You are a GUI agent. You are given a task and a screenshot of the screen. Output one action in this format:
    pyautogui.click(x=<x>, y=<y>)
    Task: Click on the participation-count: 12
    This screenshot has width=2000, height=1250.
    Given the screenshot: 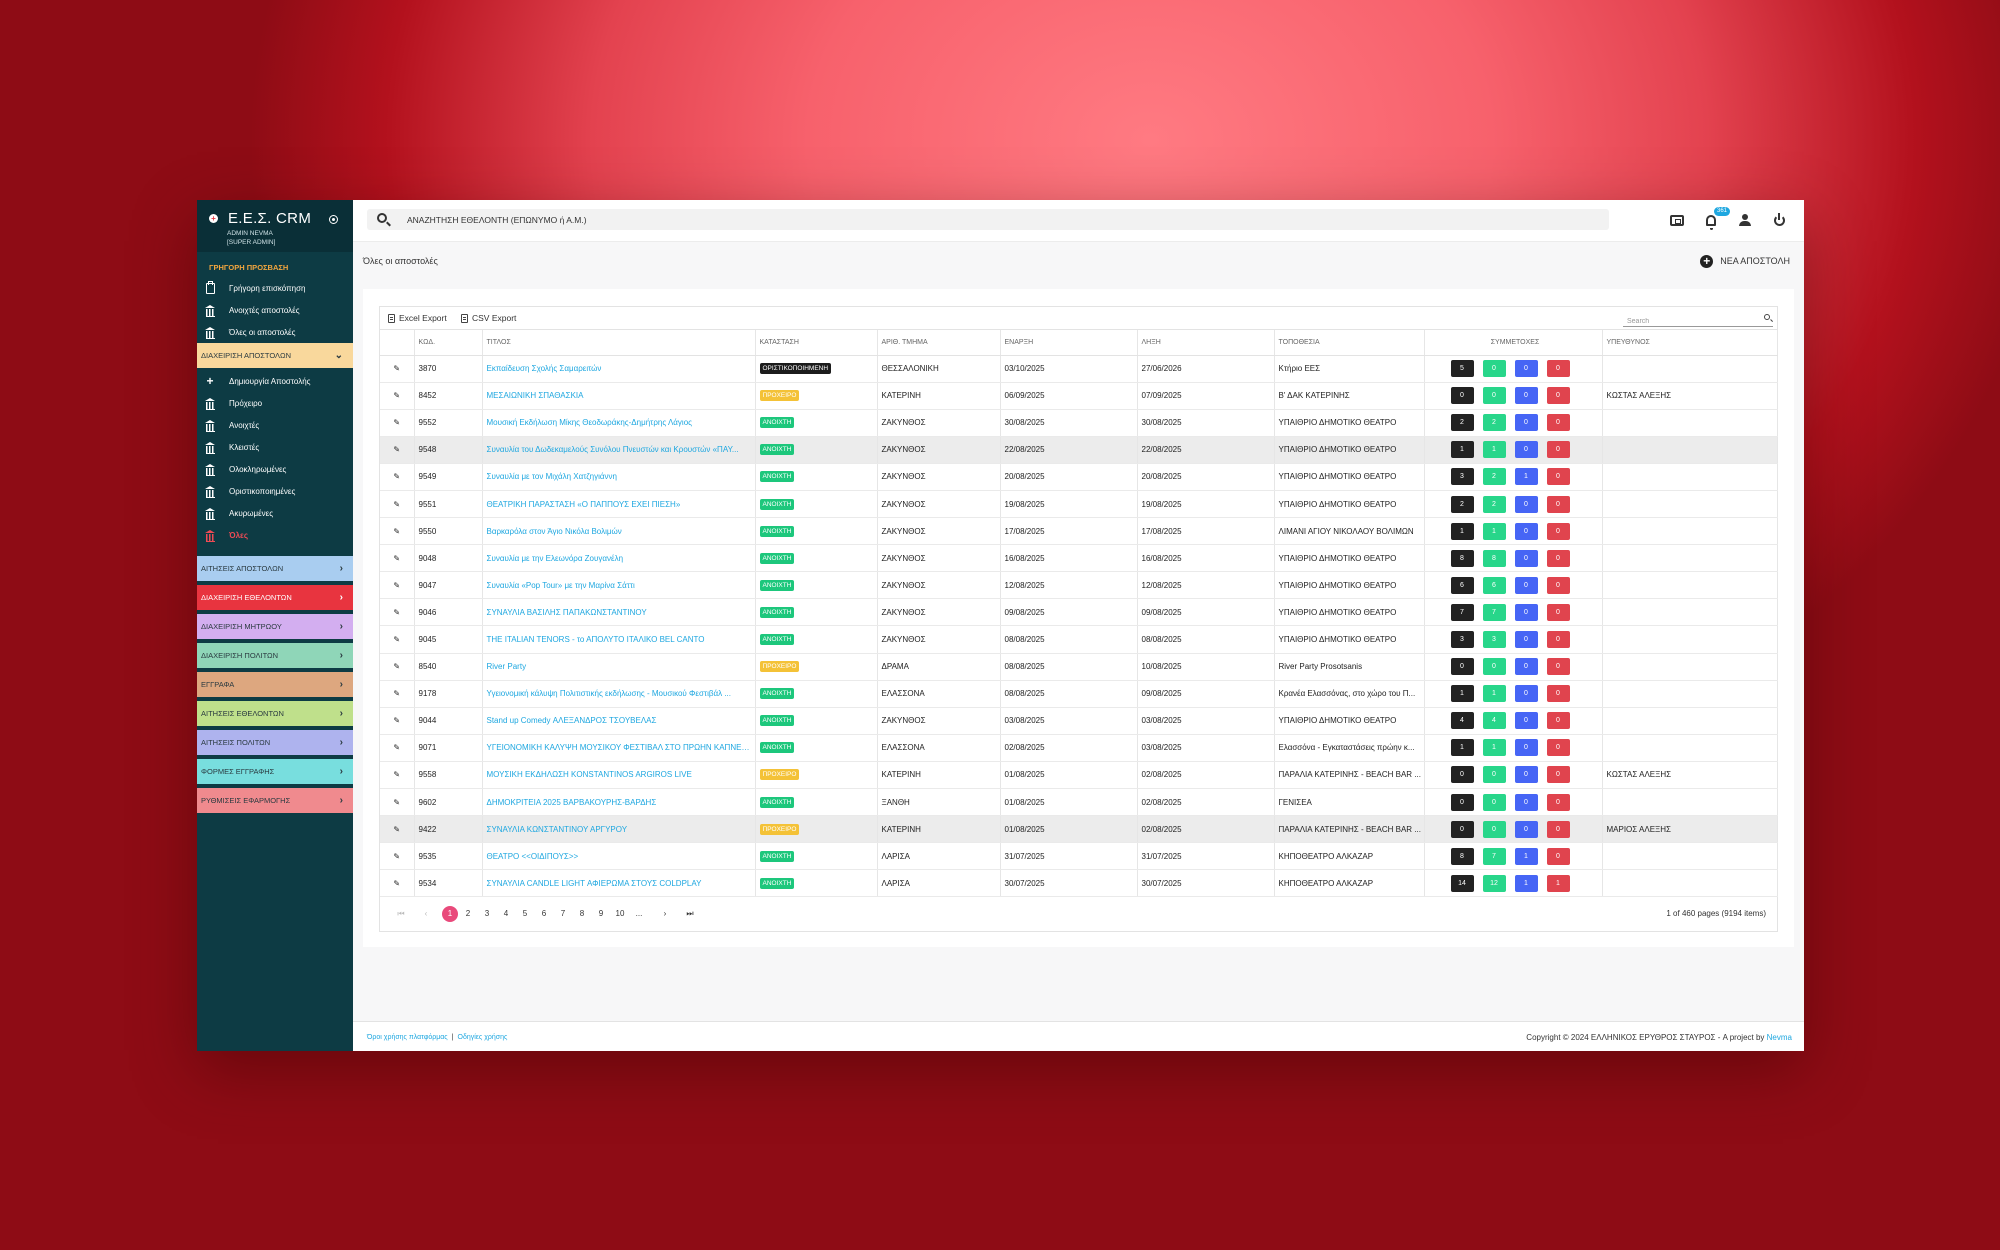 What is the action you would take?
    pyautogui.click(x=1494, y=883)
    